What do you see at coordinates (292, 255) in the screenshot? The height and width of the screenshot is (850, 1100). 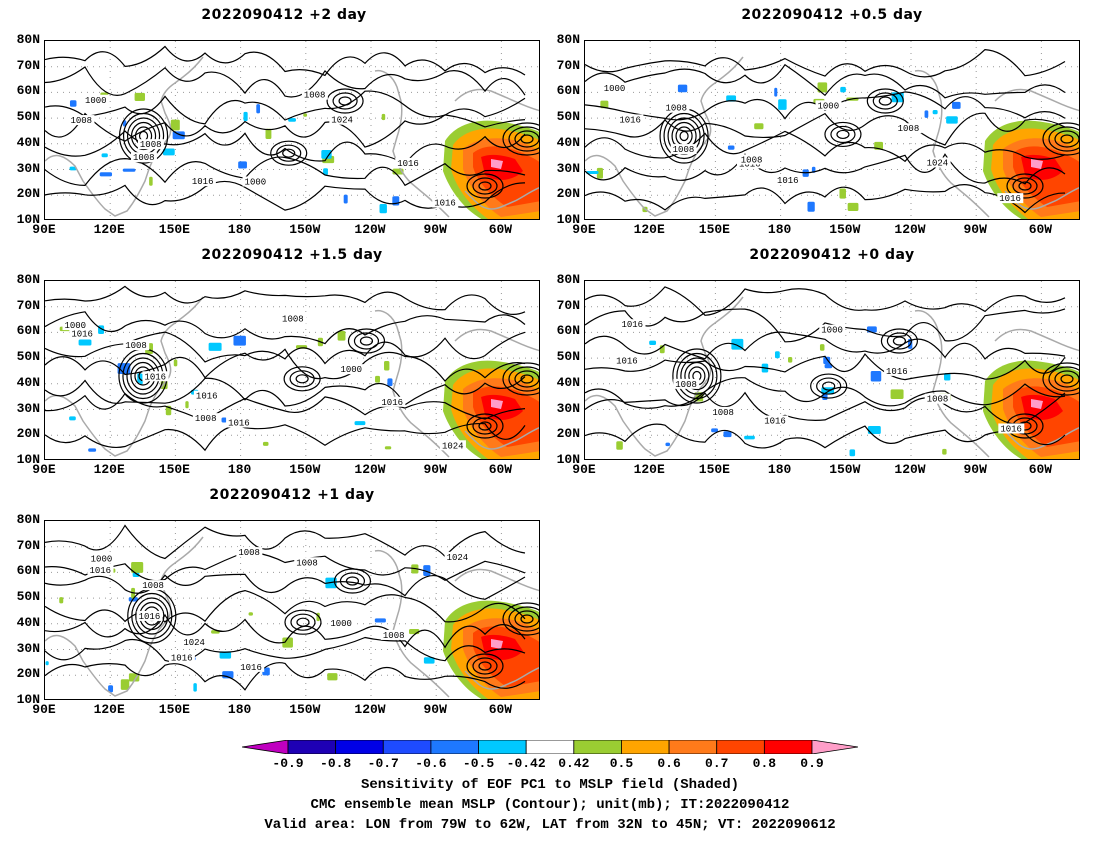 I see `panel-title-p15: 2022090412 +1.5 day` at bounding box center [292, 255].